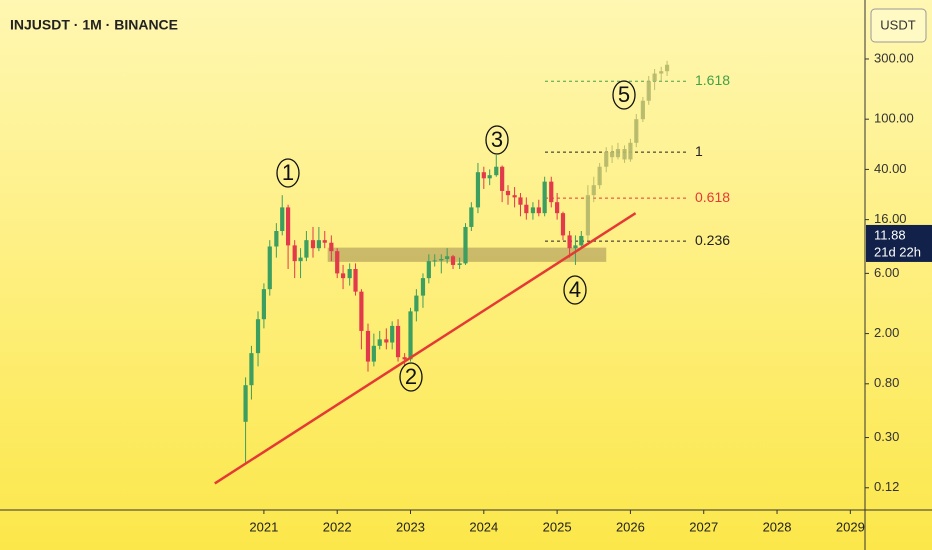  I want to click on chart-title: INJUSDT · 1M · BINANCE, so click(94, 25).